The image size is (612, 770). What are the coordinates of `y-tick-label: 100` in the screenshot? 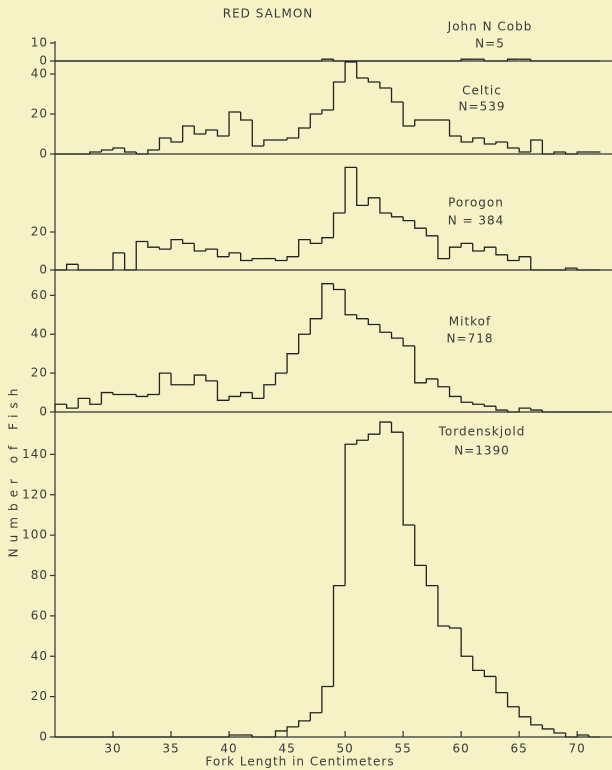 It's located at (35, 535).